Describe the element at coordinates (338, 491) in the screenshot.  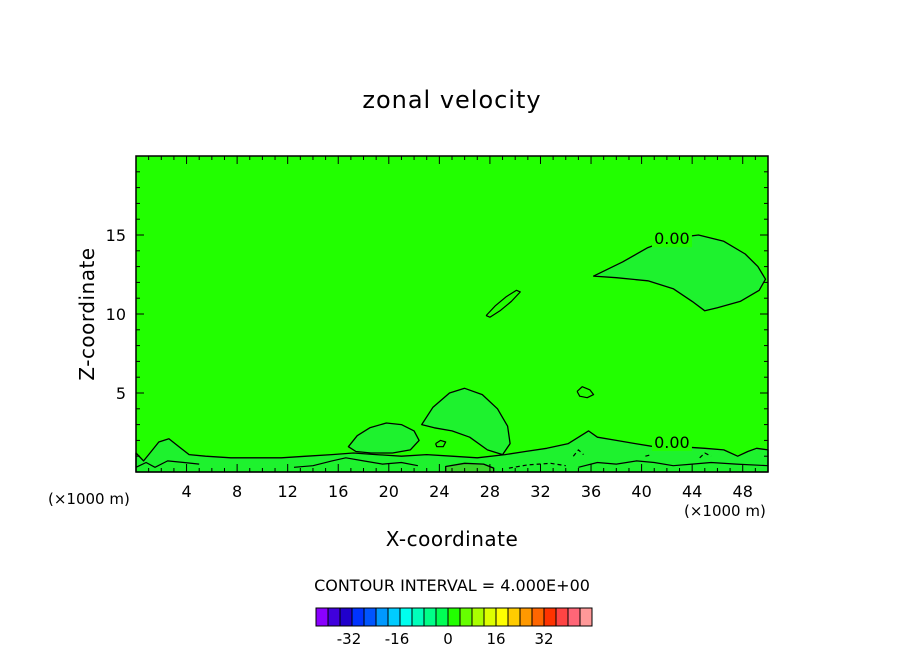
I see `x-tick-label: 16` at that location.